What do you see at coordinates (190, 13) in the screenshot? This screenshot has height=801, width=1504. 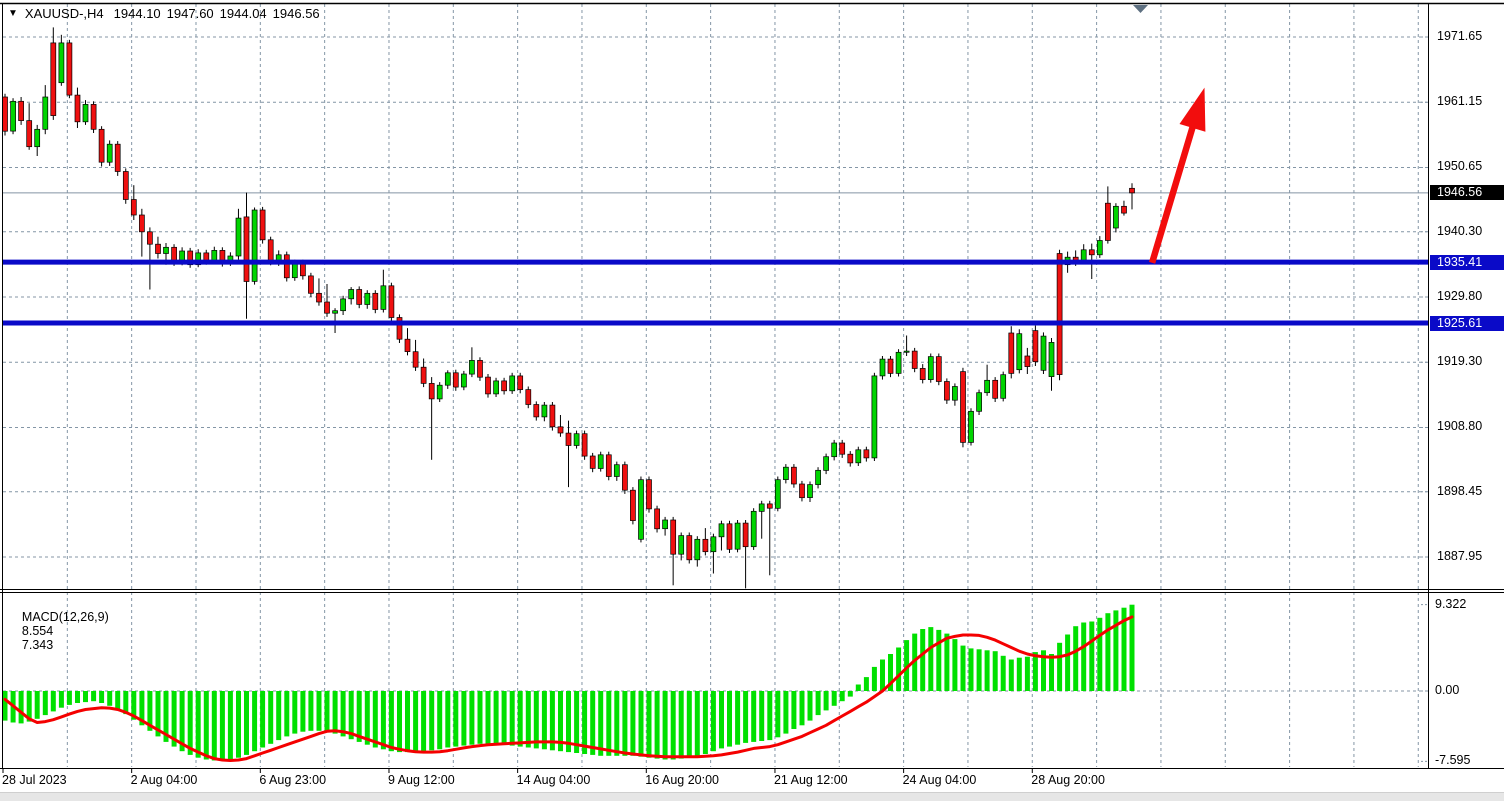 I see `quote-high: 1947.60` at bounding box center [190, 13].